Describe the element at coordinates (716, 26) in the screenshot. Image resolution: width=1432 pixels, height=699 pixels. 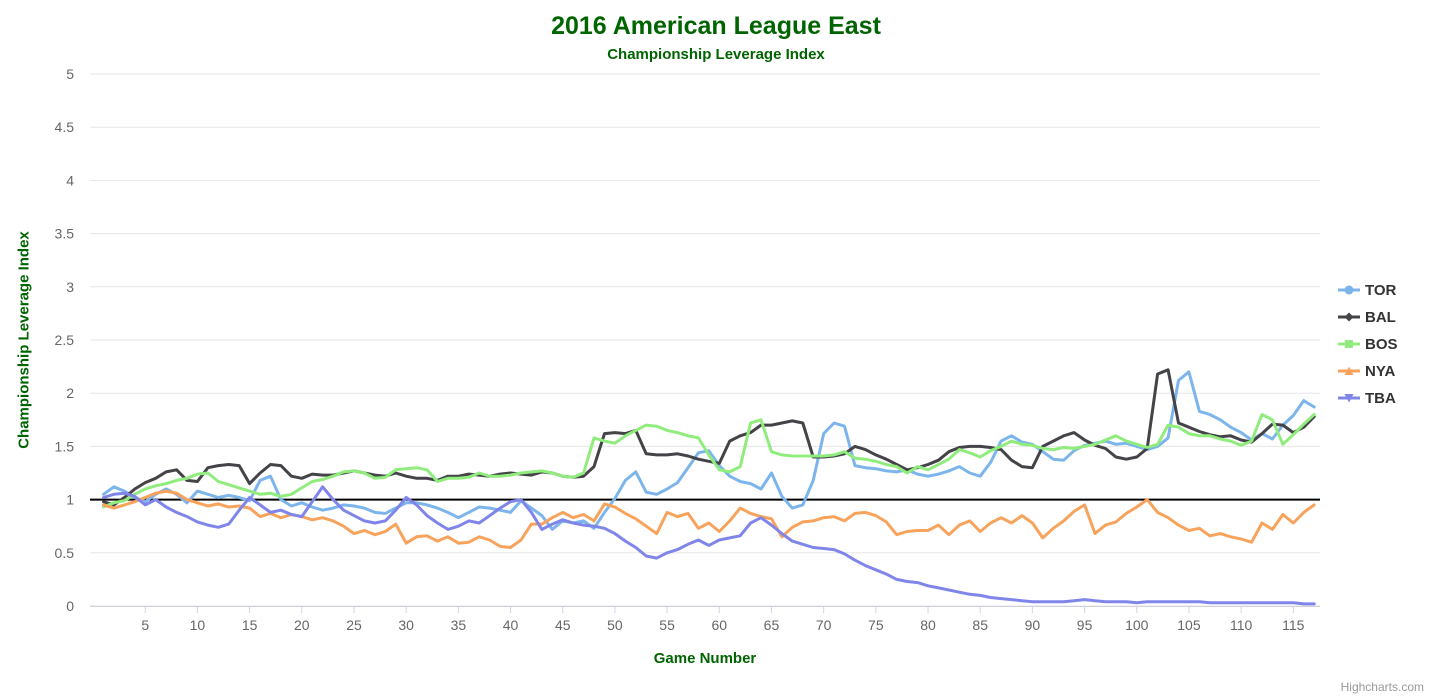
I see `chart-title: 2016 American League East` at that location.